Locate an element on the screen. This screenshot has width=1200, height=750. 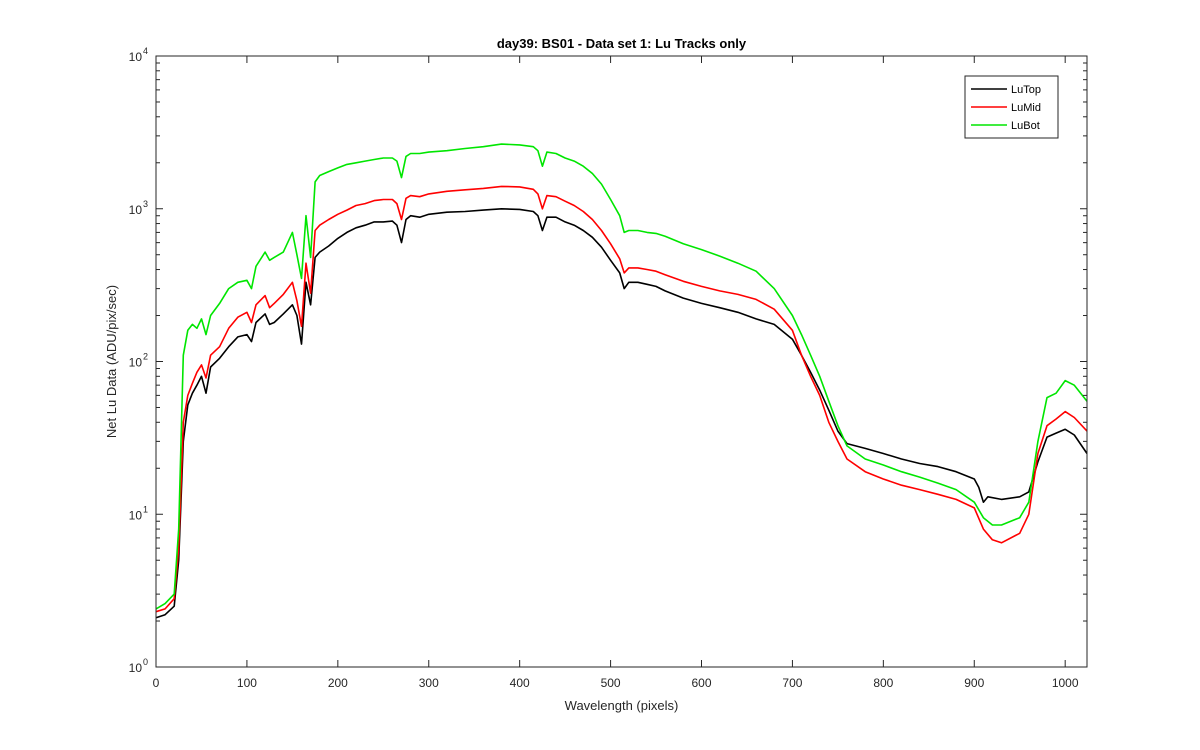
y-tick-label: 10 3 is located at coordinates (138, 208).